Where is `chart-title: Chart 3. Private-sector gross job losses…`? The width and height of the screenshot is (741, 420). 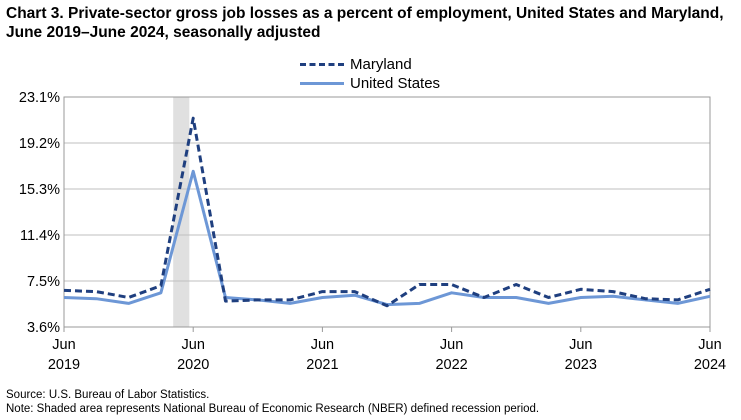 chart-title: Chart 3. Private-sector gross job losses… is located at coordinates (365, 23).